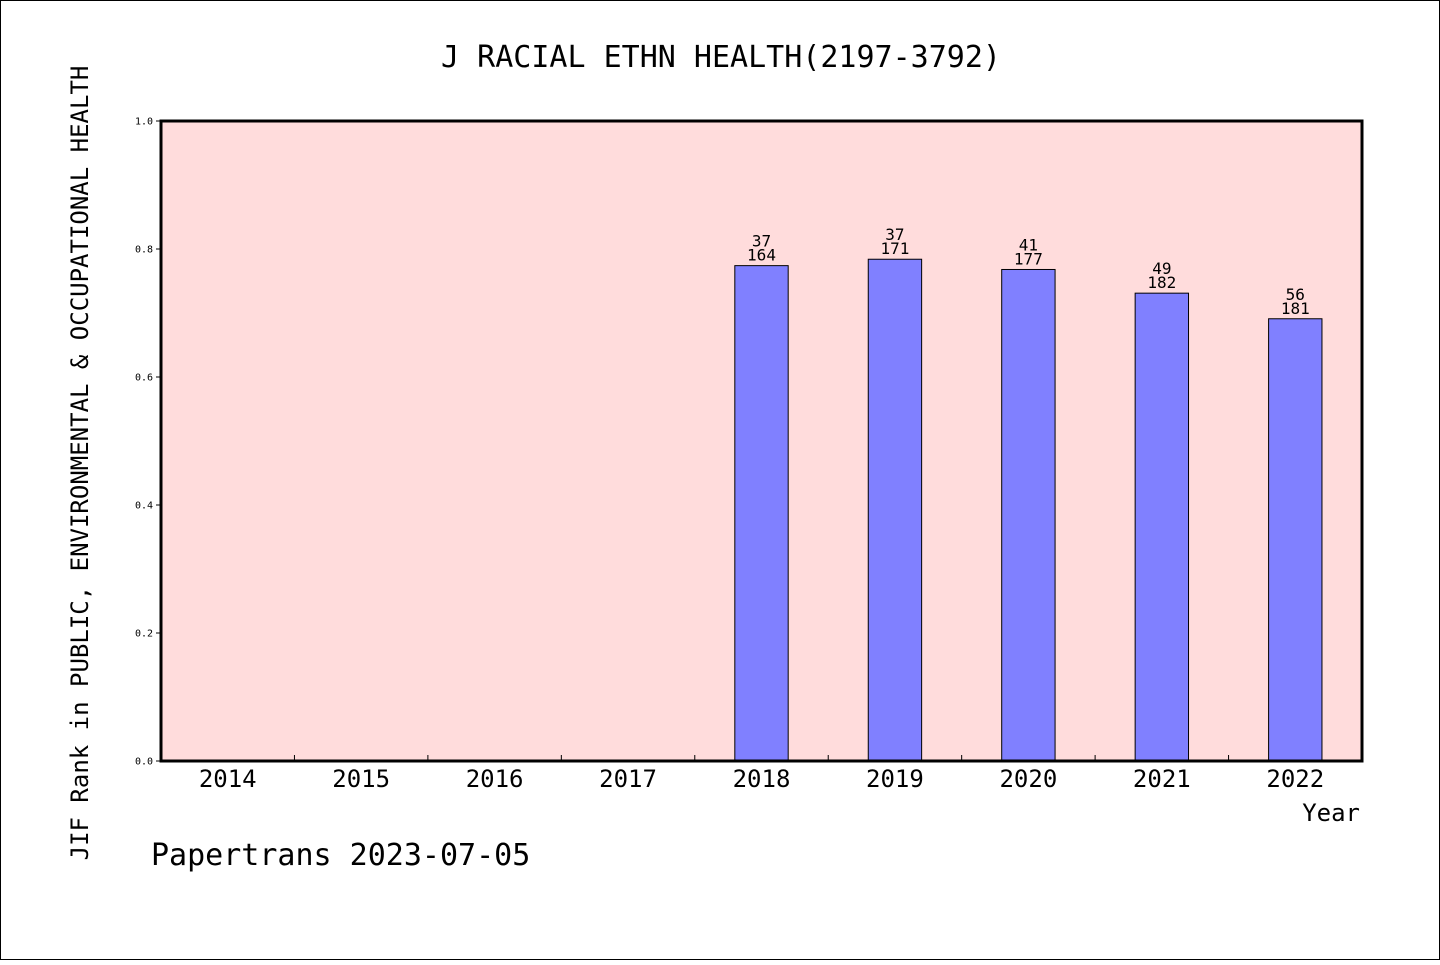 This screenshot has width=1440, height=965. What do you see at coordinates (721, 57) in the screenshot?
I see `chart-title: J RACIAL ETHN HEALTH(2197-3792)` at bounding box center [721, 57].